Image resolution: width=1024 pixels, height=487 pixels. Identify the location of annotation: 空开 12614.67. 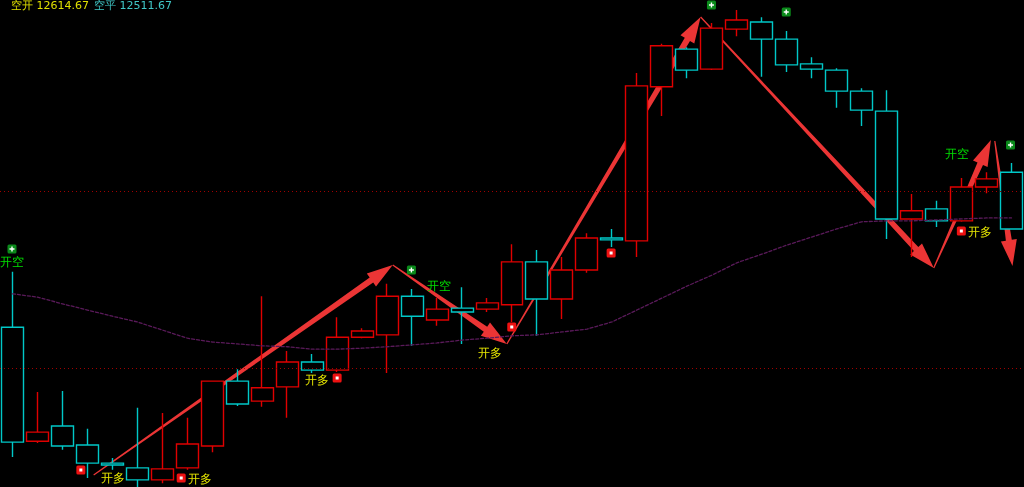
(50, 6).